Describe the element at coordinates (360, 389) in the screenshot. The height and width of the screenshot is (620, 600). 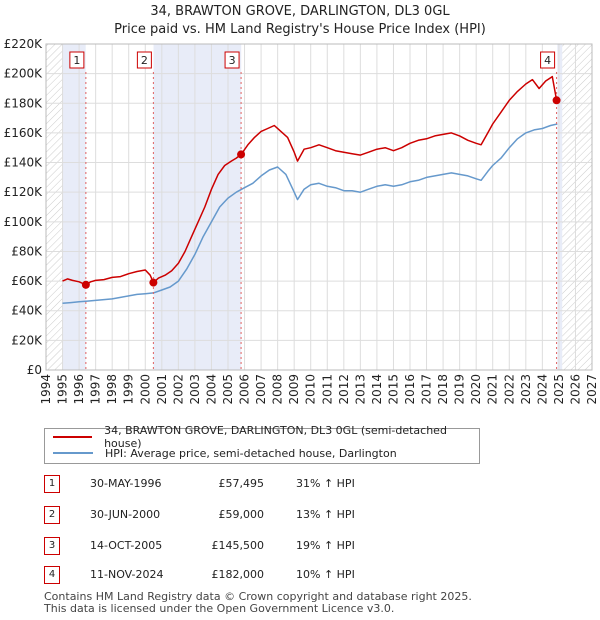
I see `x-tick-label: 2013` at that location.